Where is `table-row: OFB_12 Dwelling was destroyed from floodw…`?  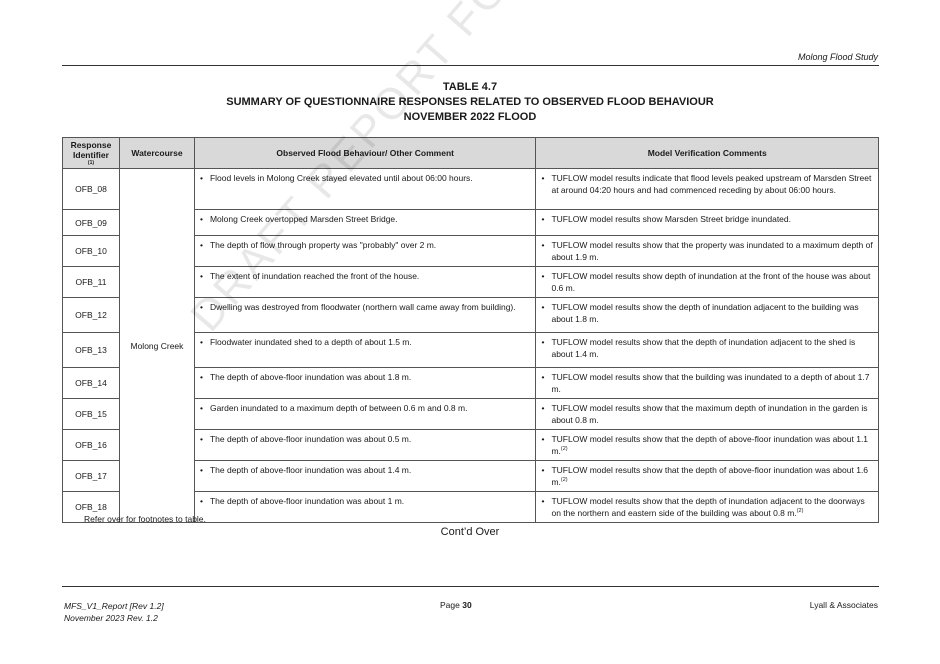
table-row: OFB_12 Dwelling was destroyed from floodw… is located at coordinates (470, 315).